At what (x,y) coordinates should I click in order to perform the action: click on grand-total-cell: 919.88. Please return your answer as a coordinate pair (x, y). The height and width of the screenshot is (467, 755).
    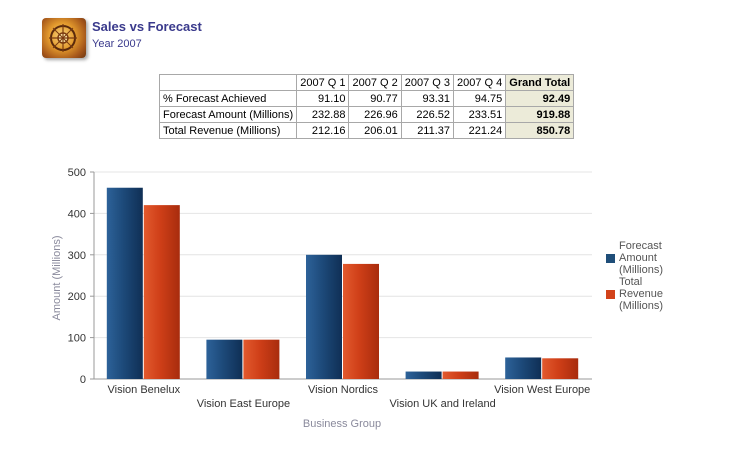
    Looking at the image, I should click on (540, 114).